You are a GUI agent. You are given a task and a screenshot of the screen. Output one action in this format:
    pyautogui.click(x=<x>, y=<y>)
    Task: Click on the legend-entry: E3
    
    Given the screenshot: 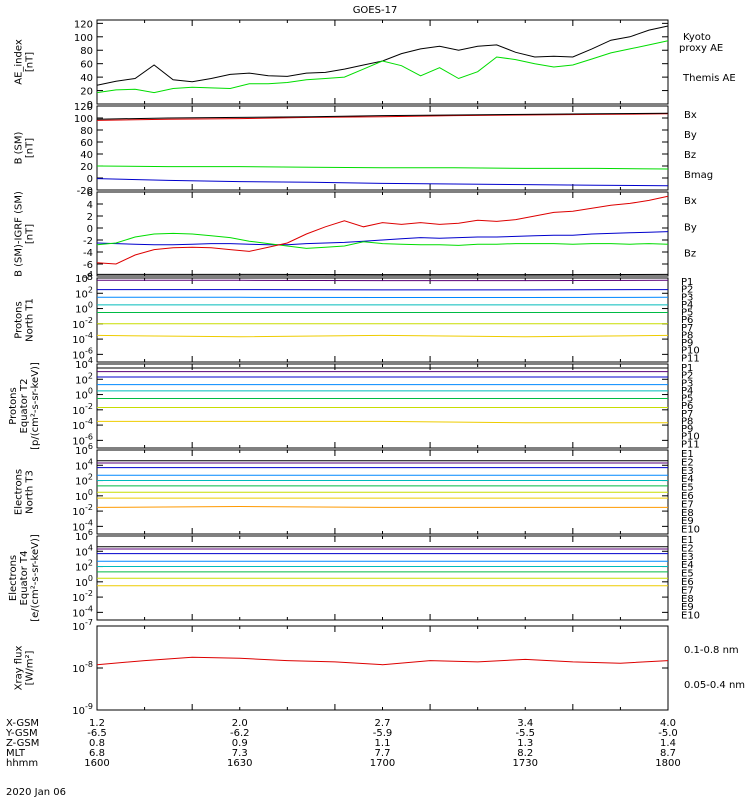 What is the action you would take?
    pyautogui.click(x=687, y=557)
    